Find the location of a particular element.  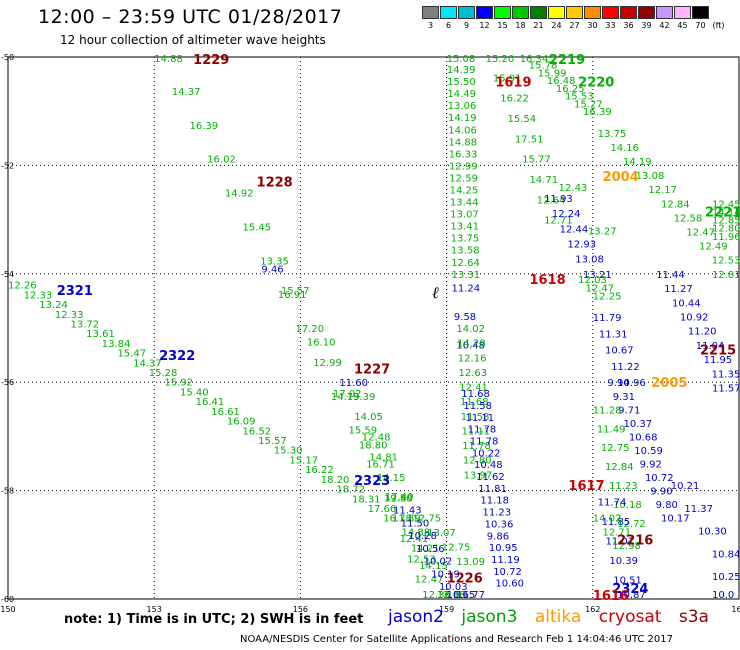

data-point-value: 16.25 is located at coordinates (570, 89).